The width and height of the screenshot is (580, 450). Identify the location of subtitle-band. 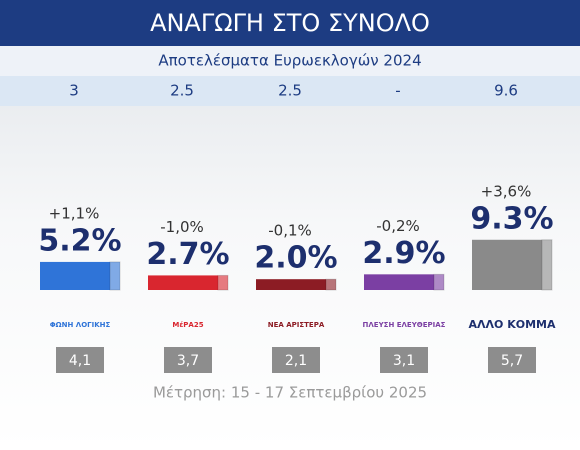
(290, 61).